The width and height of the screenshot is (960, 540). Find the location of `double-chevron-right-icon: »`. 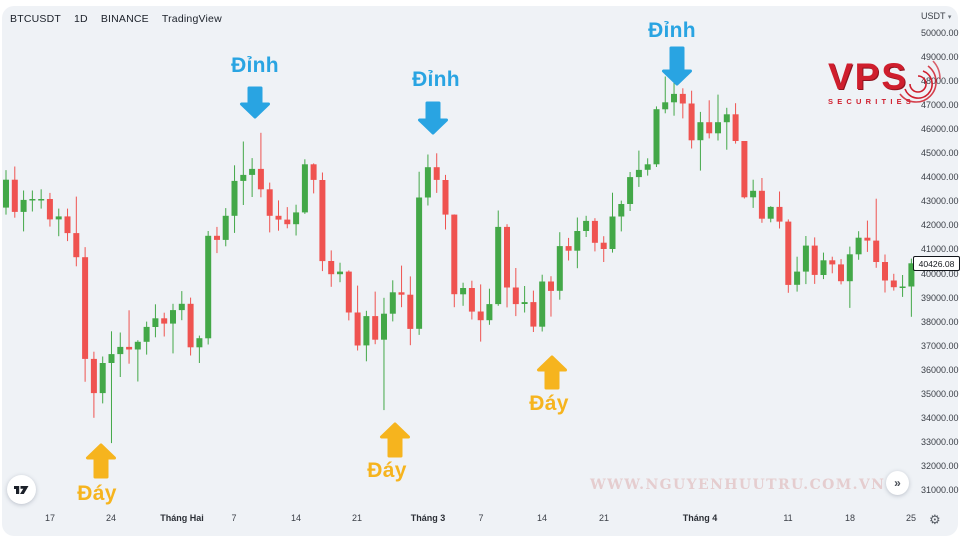

double-chevron-right-icon: » is located at coordinates (897, 482).